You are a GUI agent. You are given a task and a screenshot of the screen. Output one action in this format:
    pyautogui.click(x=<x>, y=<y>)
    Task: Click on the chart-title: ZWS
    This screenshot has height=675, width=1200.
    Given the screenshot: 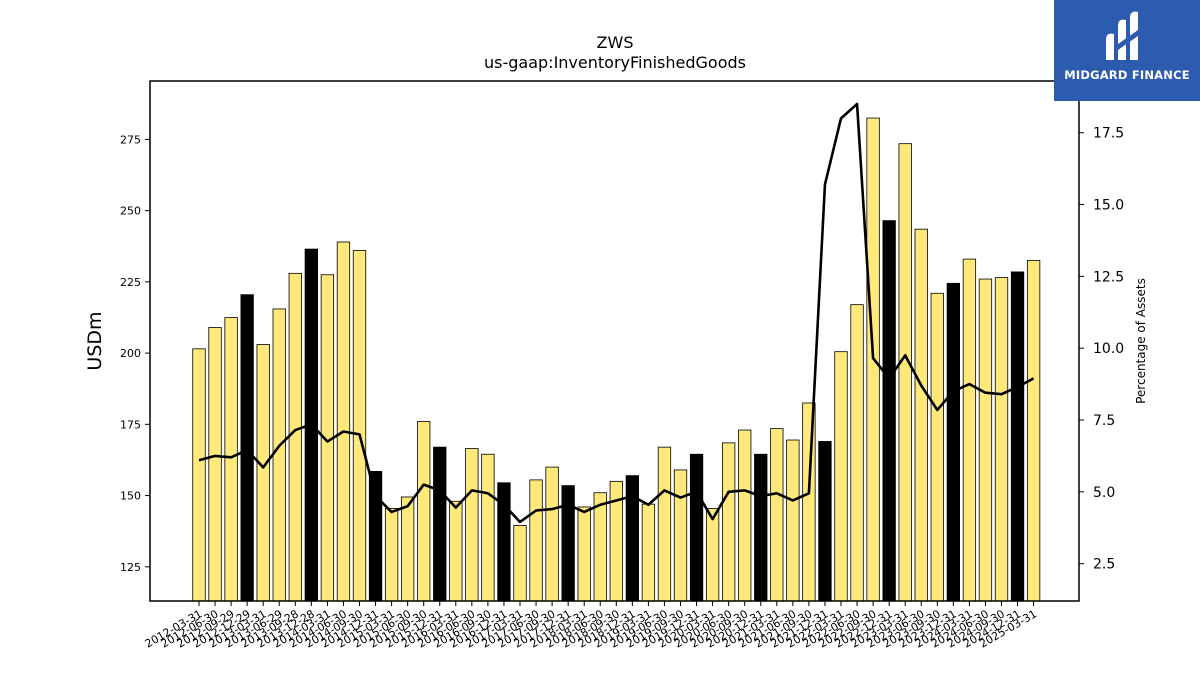 What is the action you would take?
    pyautogui.click(x=615, y=42)
    